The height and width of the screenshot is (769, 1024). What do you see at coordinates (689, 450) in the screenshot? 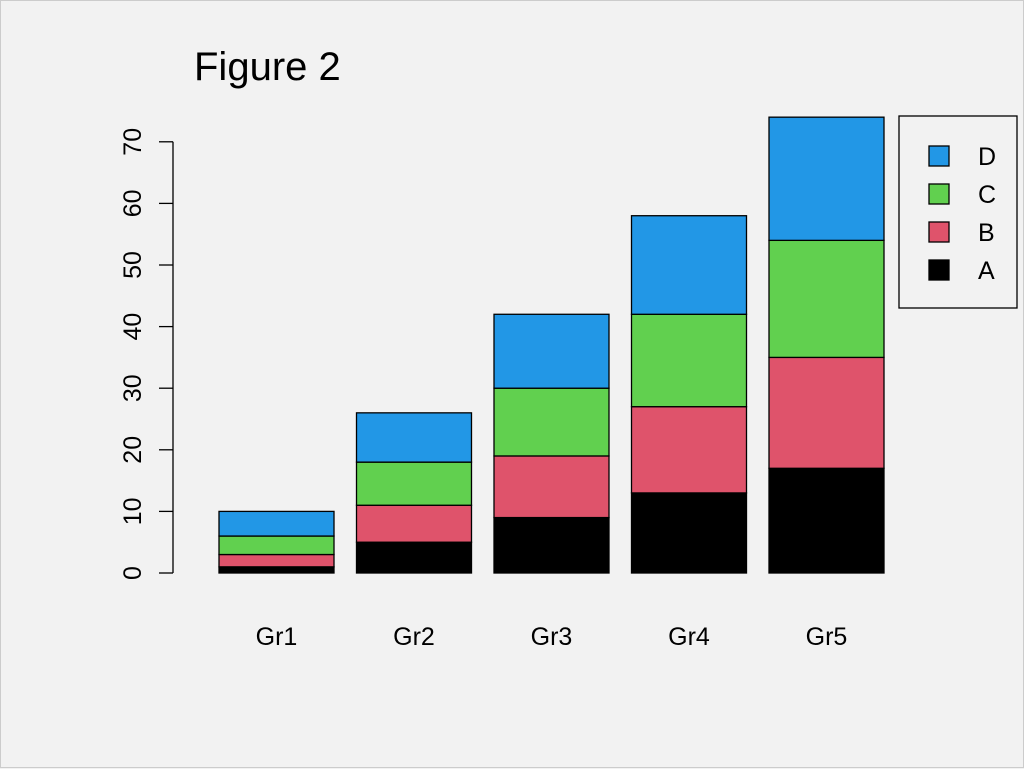
I see `bar-segment-B-Gr4` at bounding box center [689, 450].